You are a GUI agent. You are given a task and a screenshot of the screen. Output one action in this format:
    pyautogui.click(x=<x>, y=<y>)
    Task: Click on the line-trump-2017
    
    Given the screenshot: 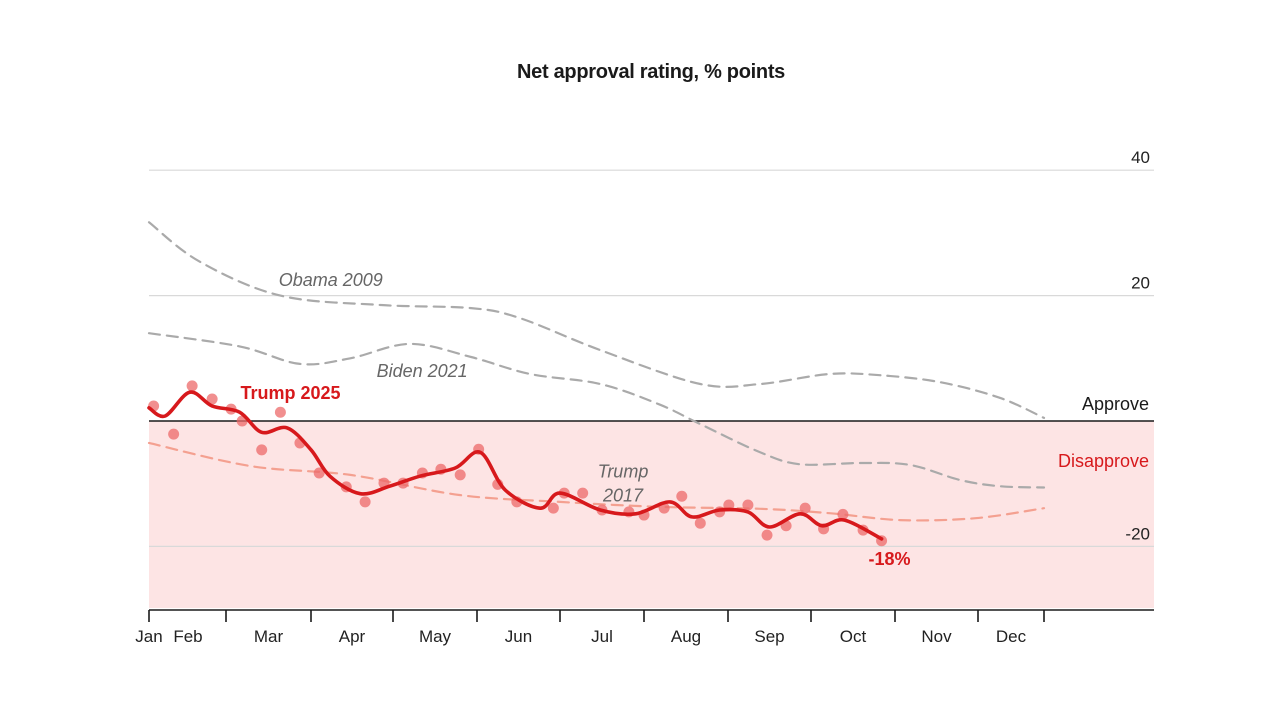 What is the action you would take?
    pyautogui.click(x=596, y=481)
    